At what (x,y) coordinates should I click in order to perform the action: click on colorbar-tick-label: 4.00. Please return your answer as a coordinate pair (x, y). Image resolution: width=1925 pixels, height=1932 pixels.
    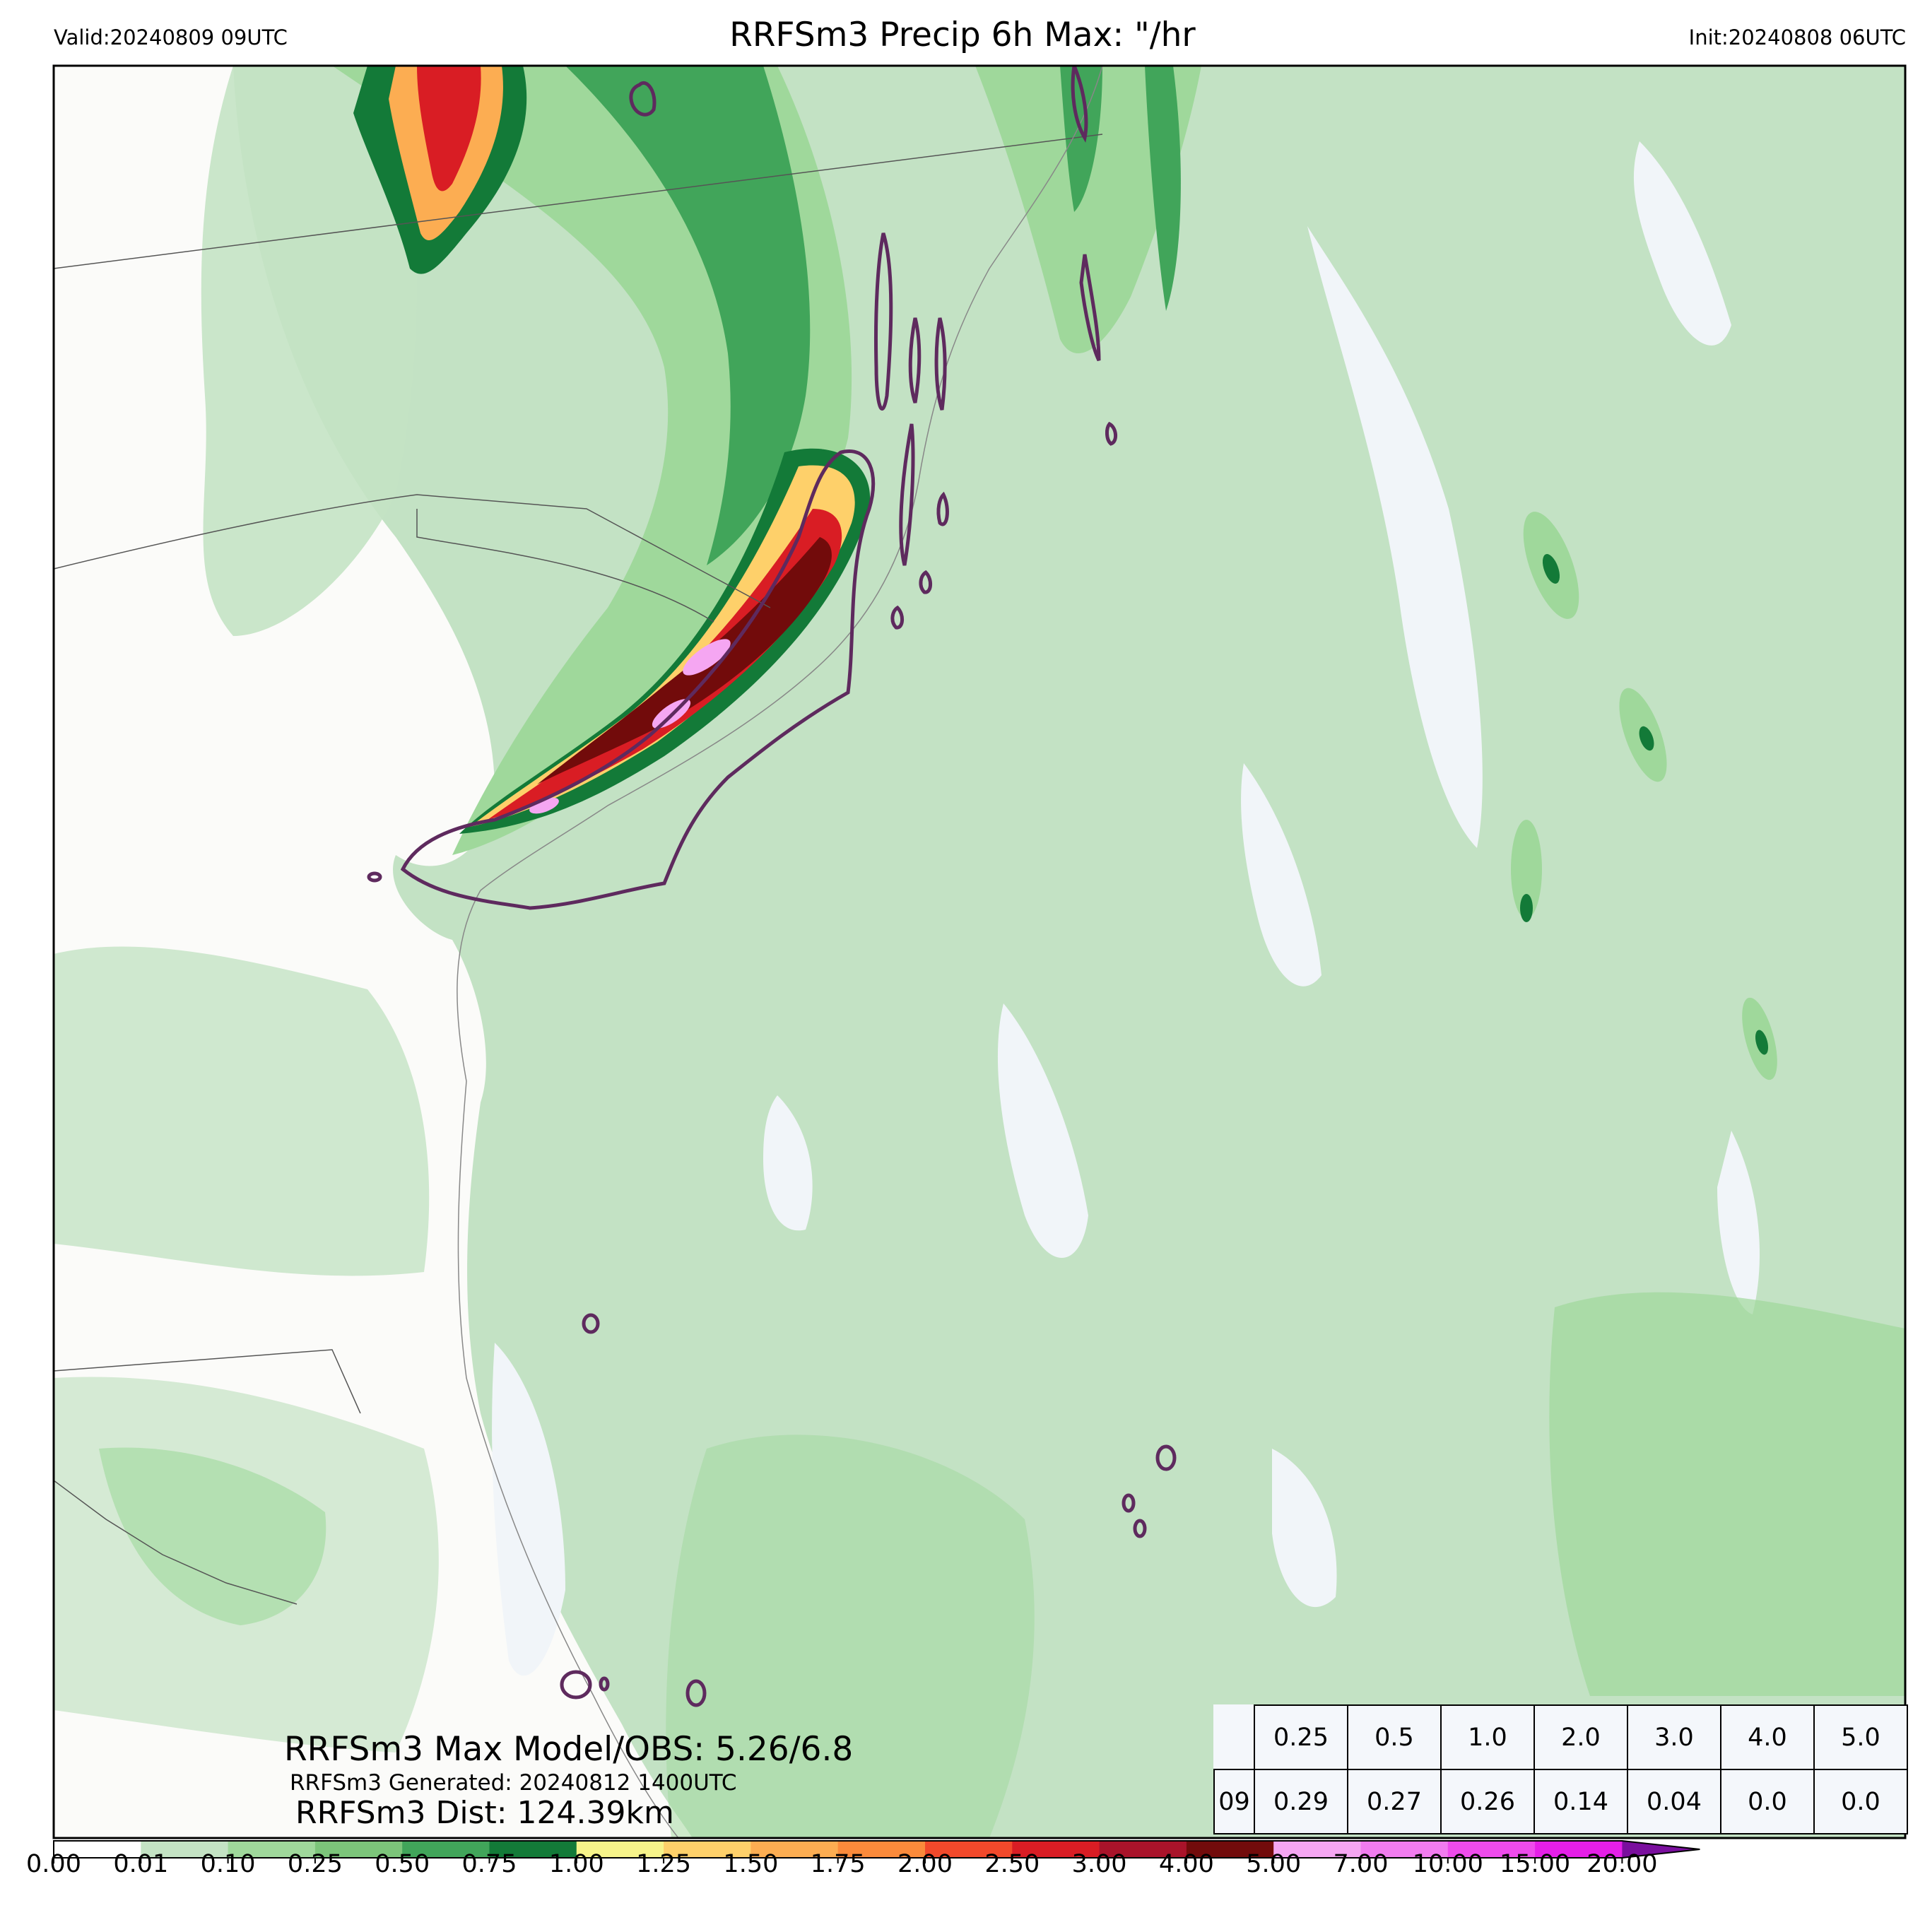
    Looking at the image, I should click on (1186, 1864).